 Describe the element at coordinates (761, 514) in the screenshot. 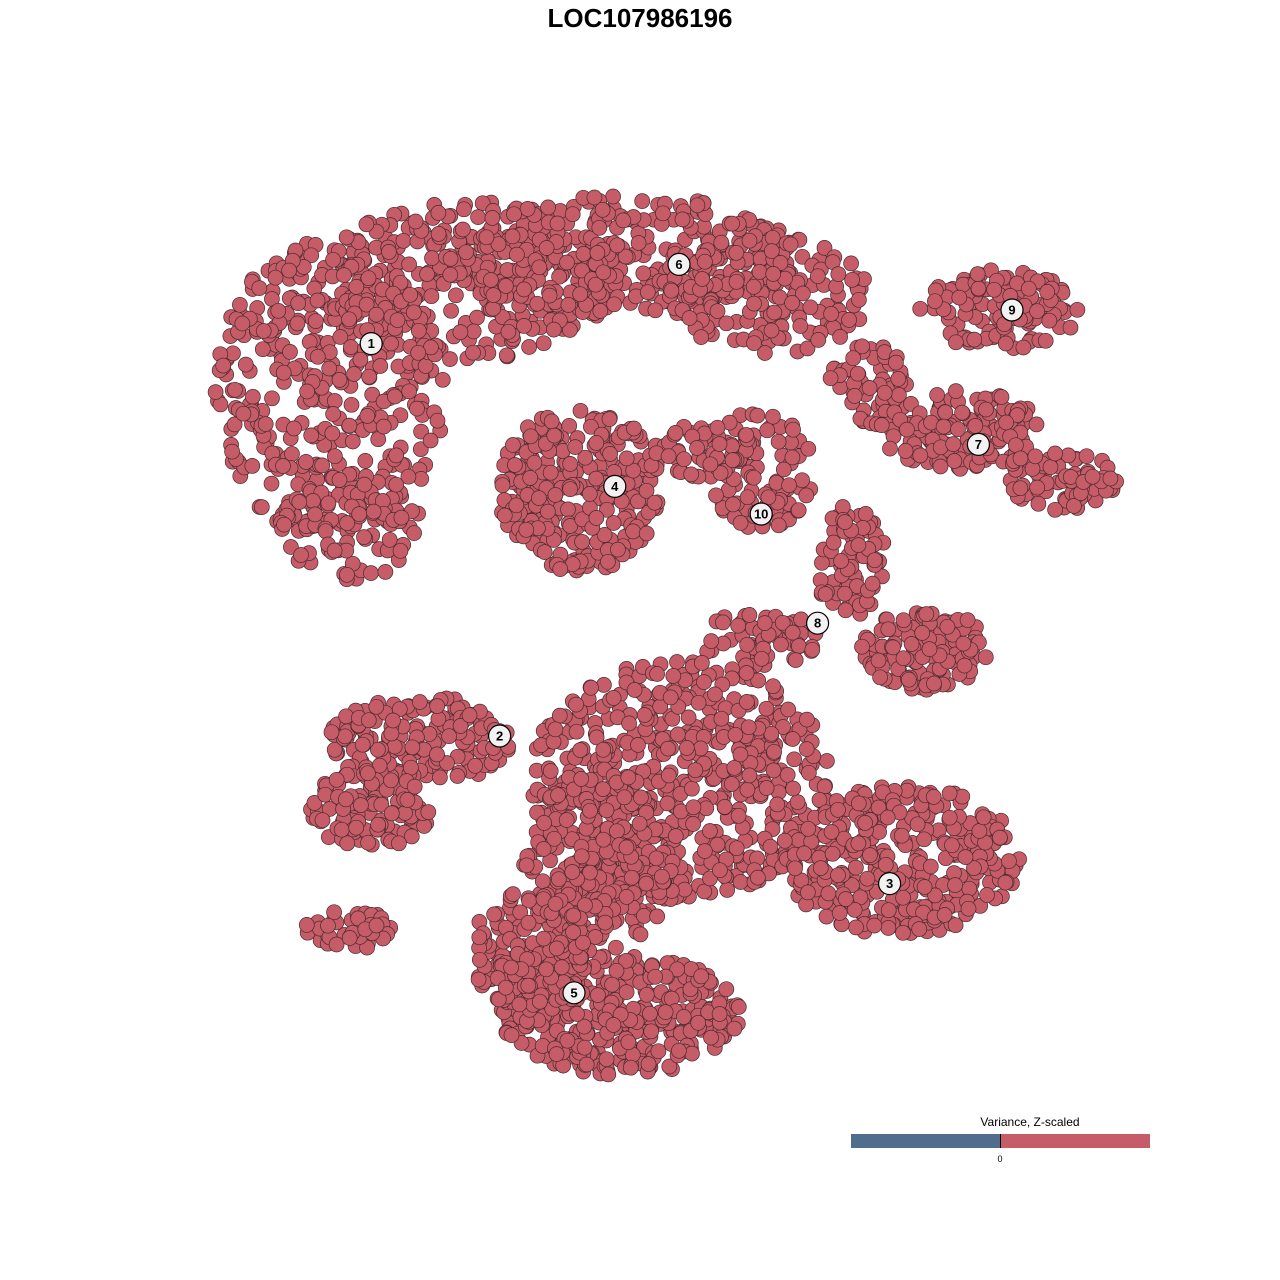

I see `cluster-label-10: 10` at that location.